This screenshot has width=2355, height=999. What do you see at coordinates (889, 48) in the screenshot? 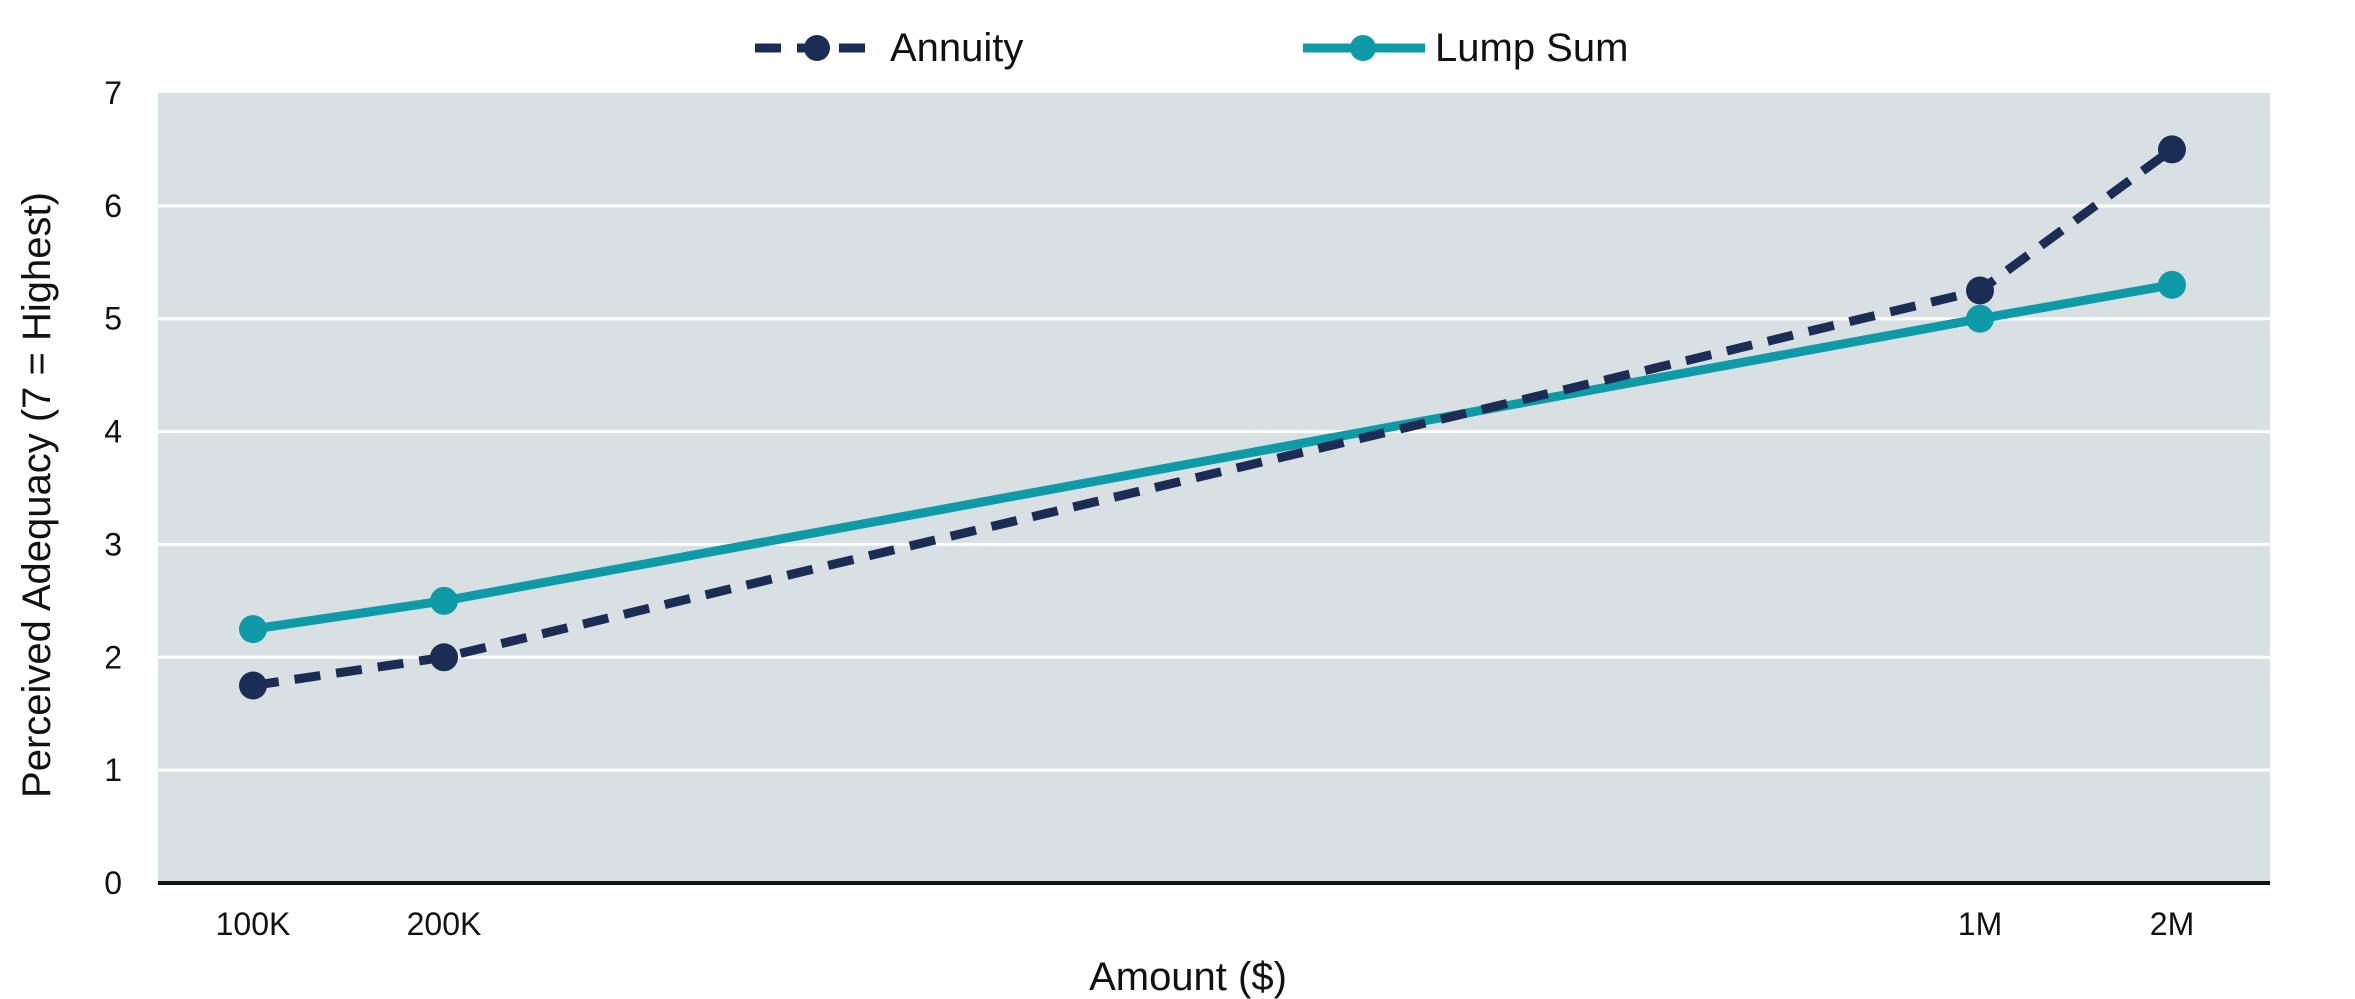
I see `legend-item-annuity: Annuity` at bounding box center [889, 48].